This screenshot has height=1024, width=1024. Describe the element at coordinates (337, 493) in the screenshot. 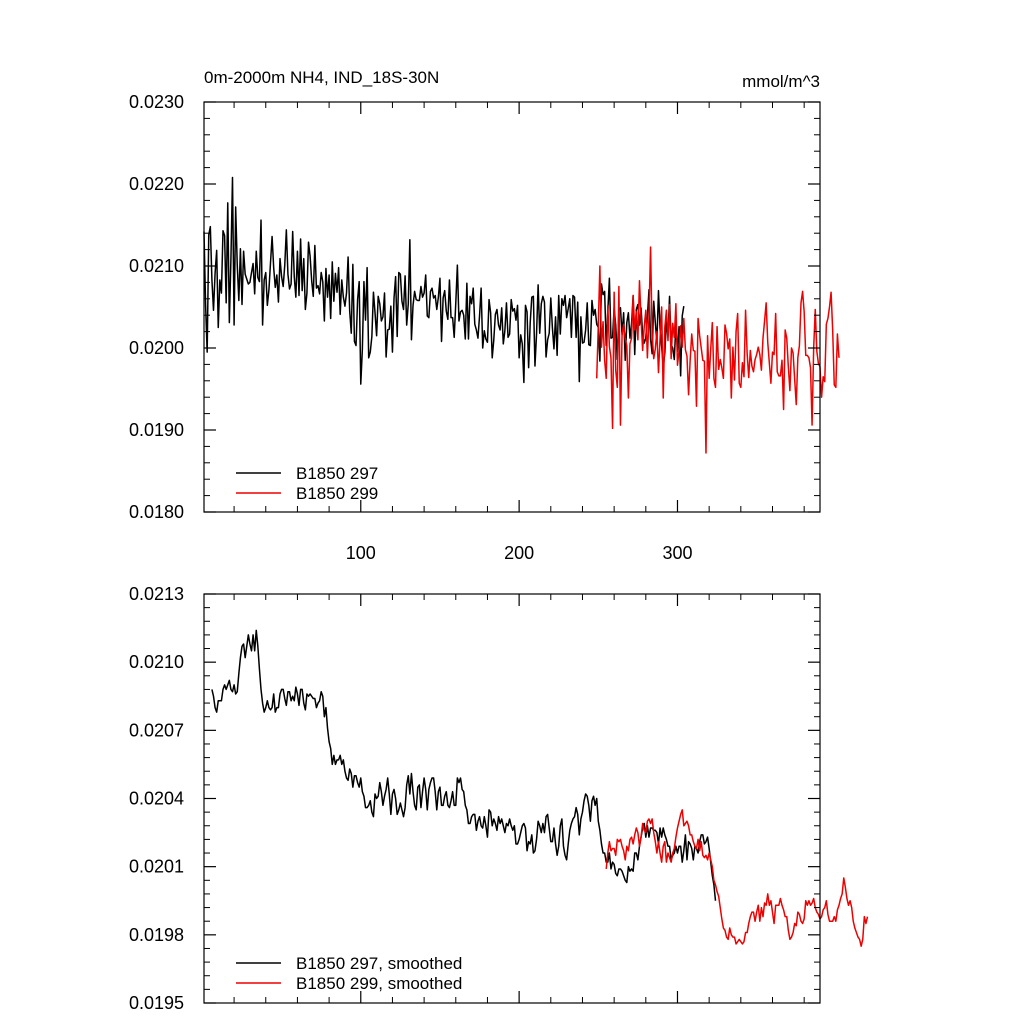

I see `legend-label-2: B1850 299` at that location.